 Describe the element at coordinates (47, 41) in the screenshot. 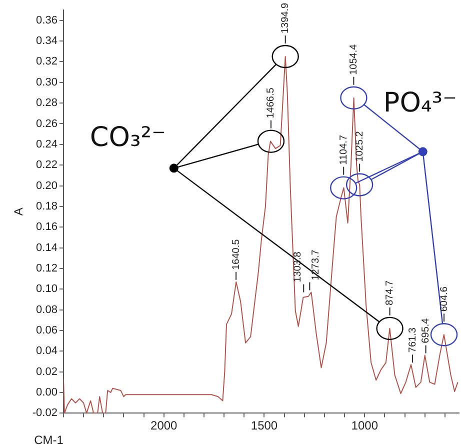

I see `y-tick-label: 0.34` at that location.